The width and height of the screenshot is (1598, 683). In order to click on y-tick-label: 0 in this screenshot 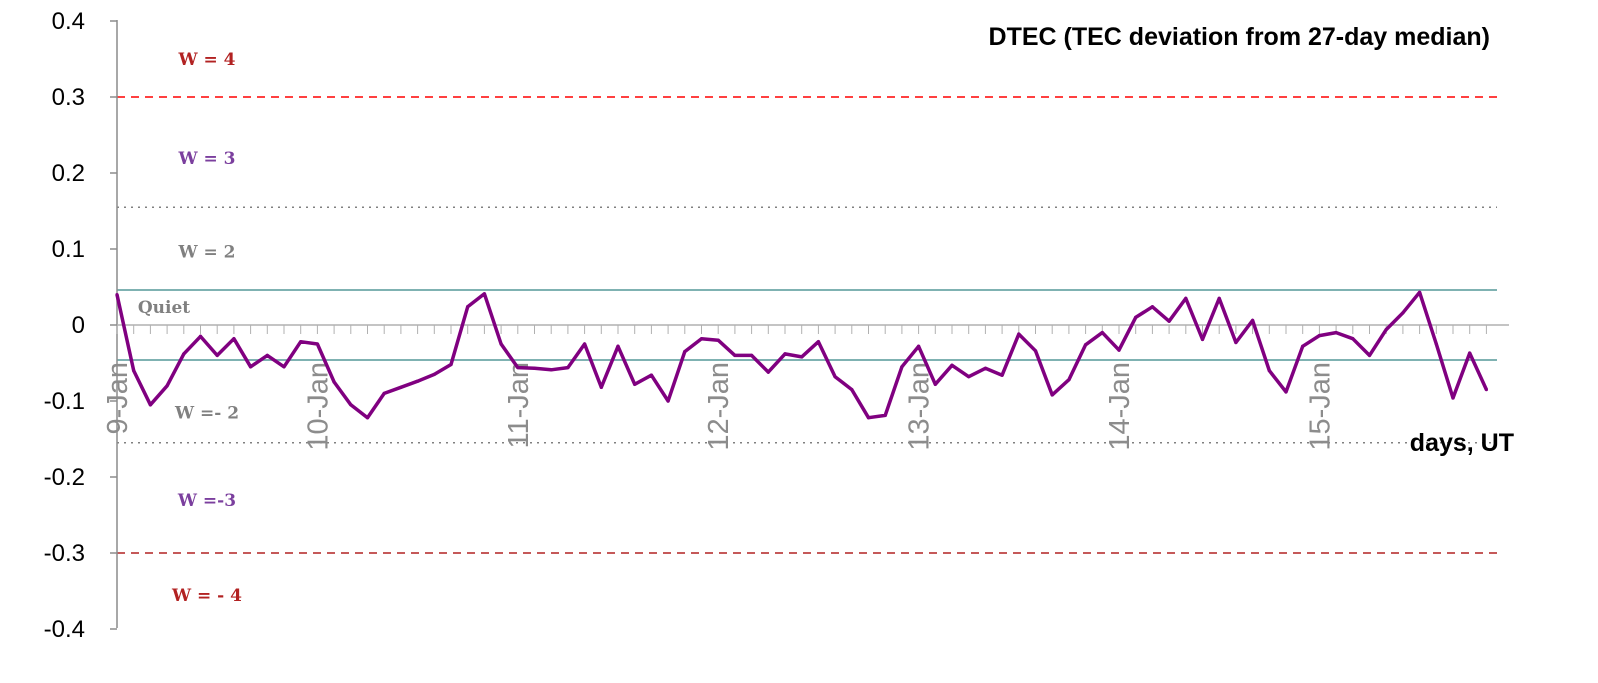, I will do `click(78, 325)`.